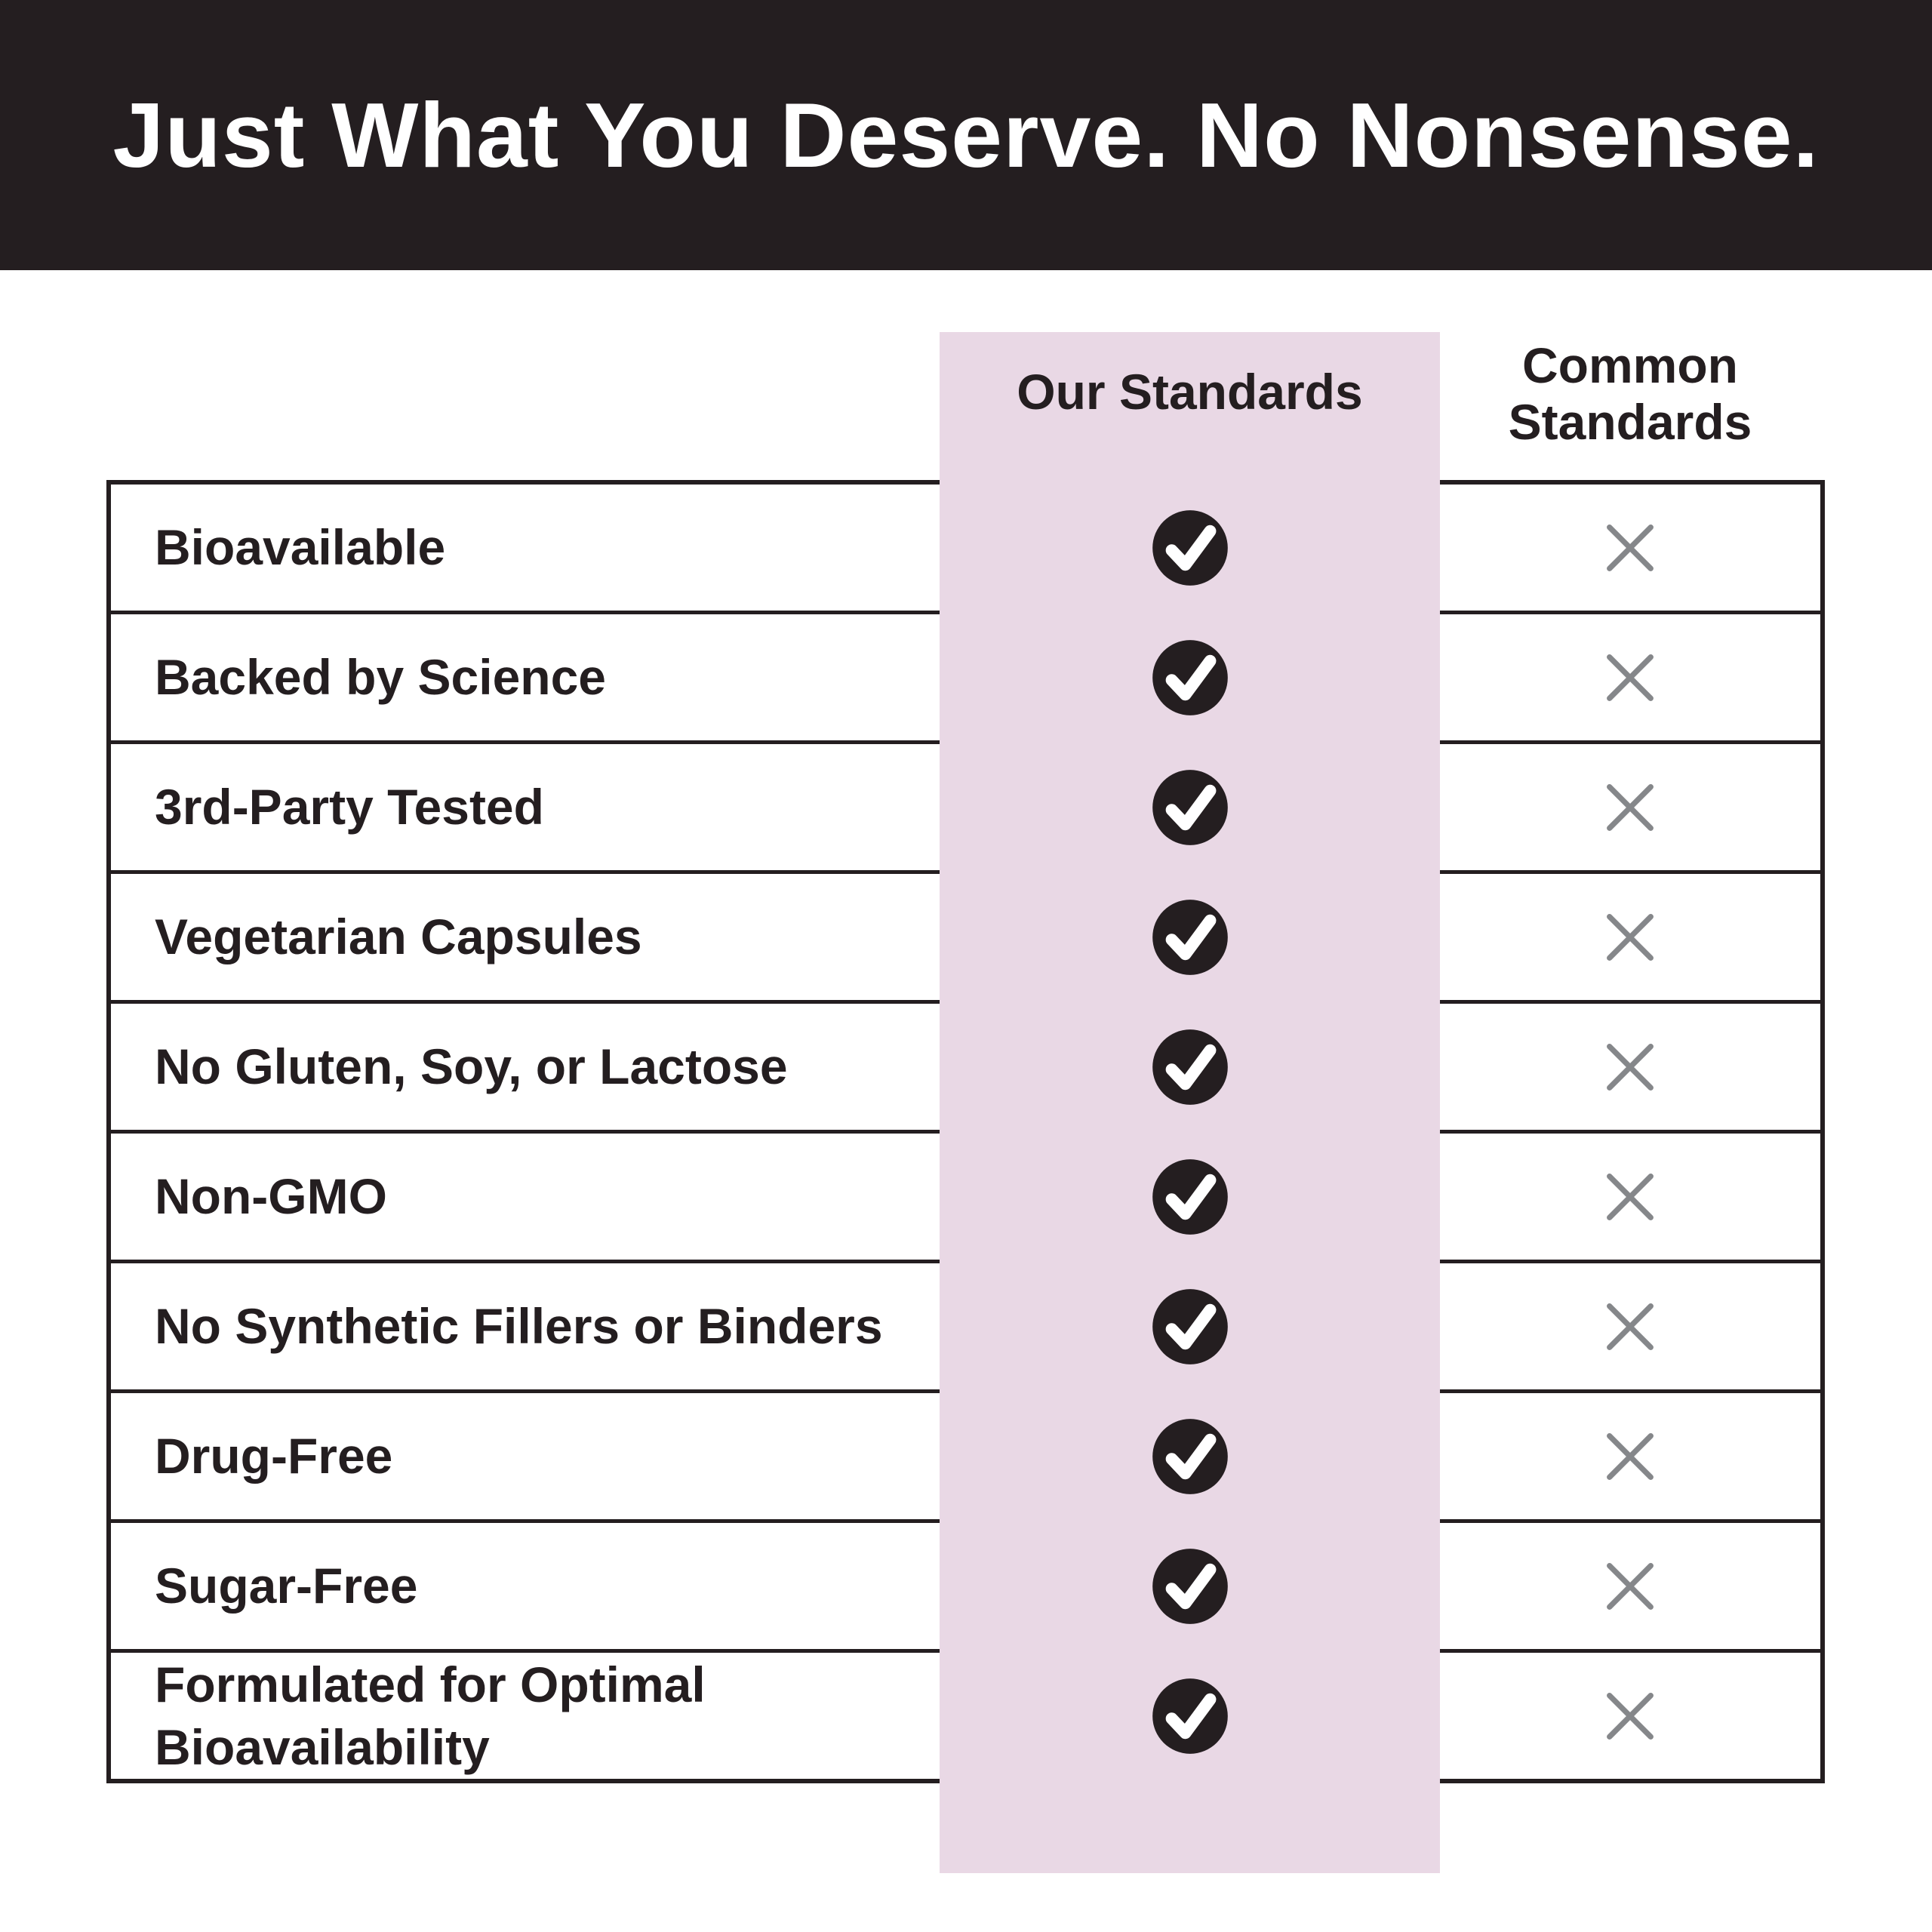 This screenshot has height=1932, width=1932. Describe the element at coordinates (1190, 392) in the screenshot. I see `column-header-our-standards: Our Standards` at that location.